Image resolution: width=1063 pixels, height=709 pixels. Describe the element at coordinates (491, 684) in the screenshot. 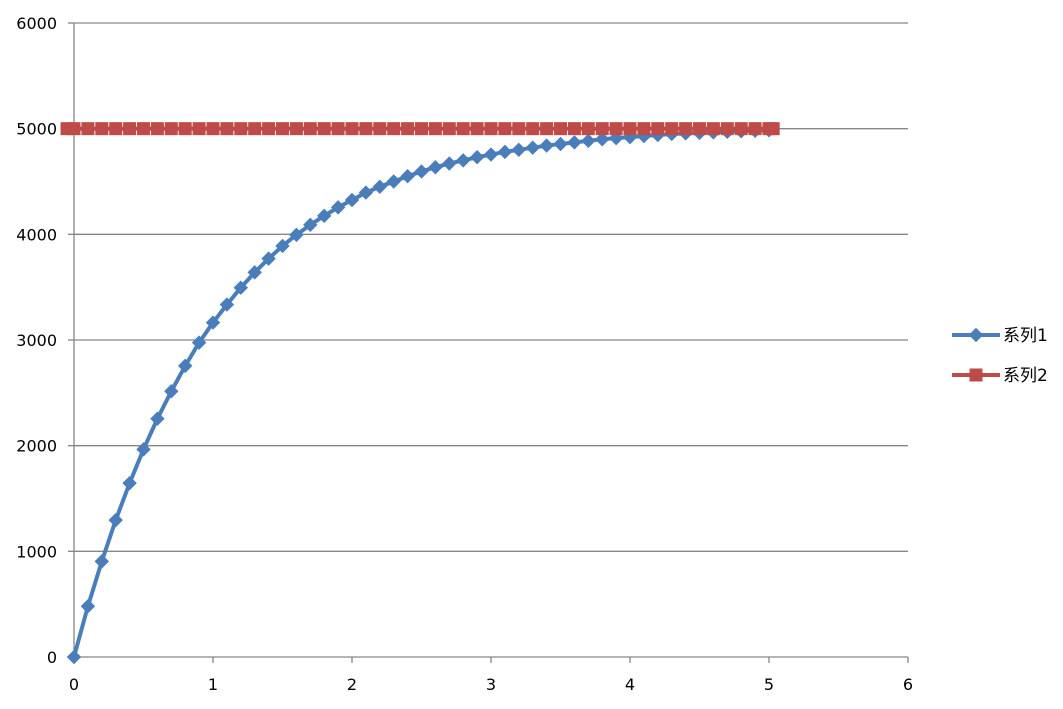

I see `x-tick-label: 3` at that location.